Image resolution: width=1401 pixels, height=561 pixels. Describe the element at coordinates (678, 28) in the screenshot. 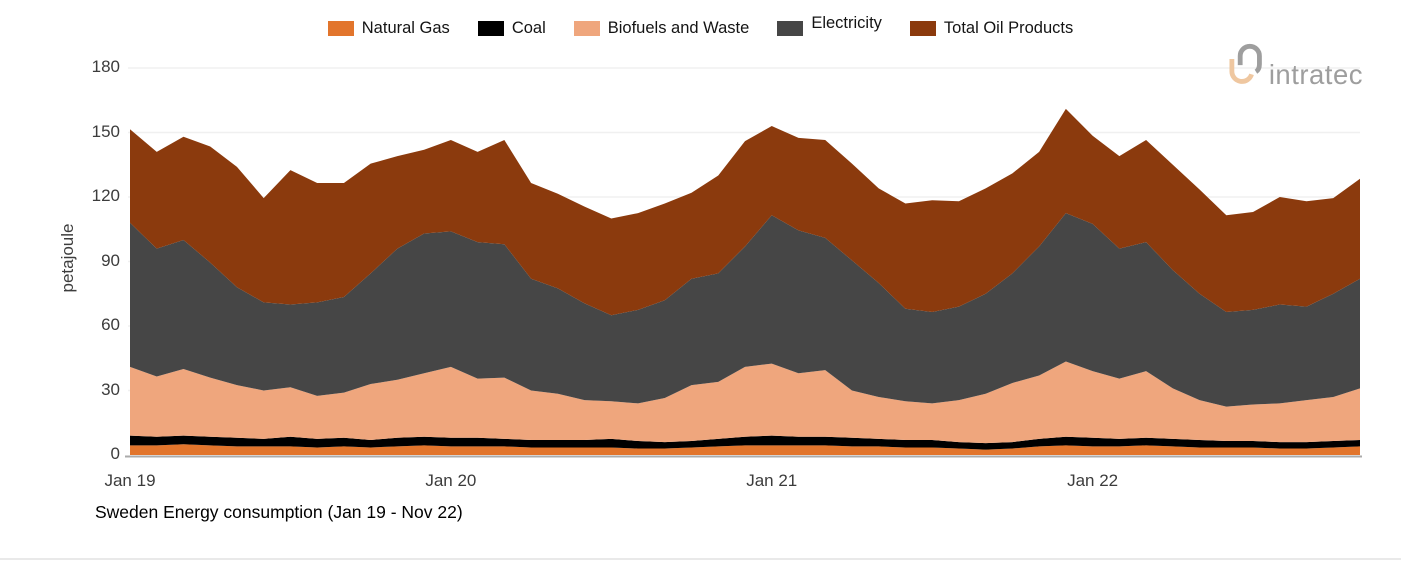

I see `legend-label: Biofuels and Waste` at that location.